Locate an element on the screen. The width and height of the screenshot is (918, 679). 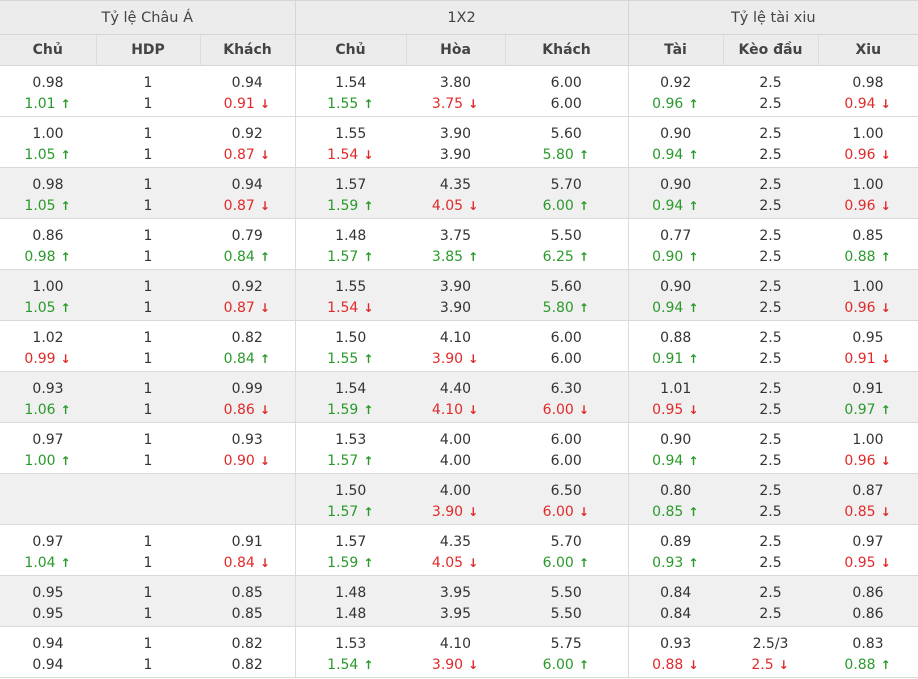
cell-live-over: 0.94 ↑ is located at coordinates (675, 461).